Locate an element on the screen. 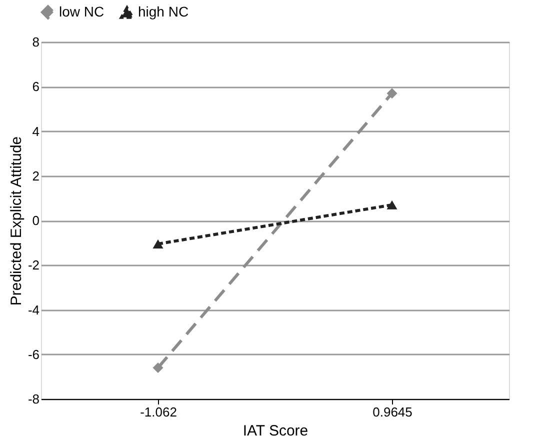 This screenshot has height=443, width=539. y-tick-label: -4 is located at coordinates (34, 310).